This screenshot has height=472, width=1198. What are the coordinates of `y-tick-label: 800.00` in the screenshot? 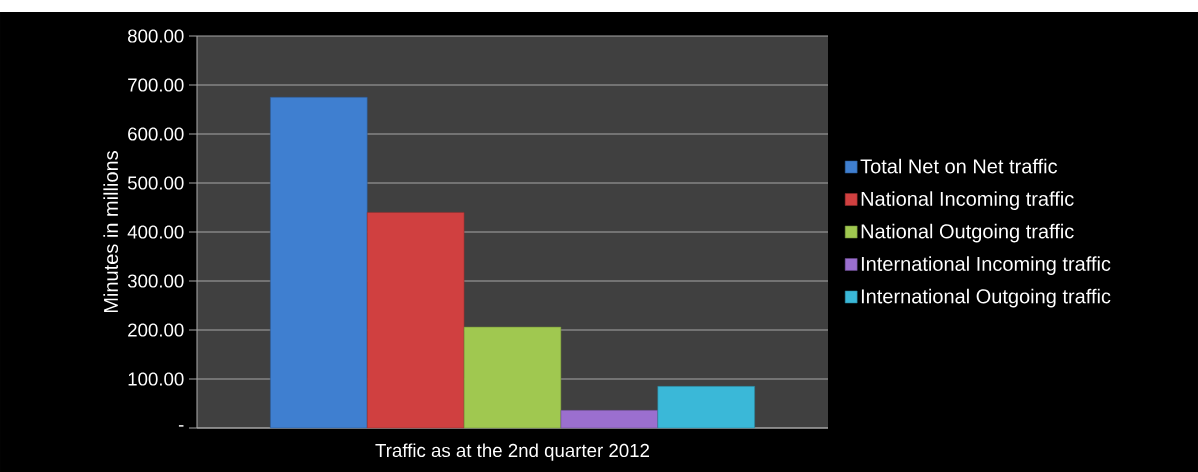 It's located at (156, 36).